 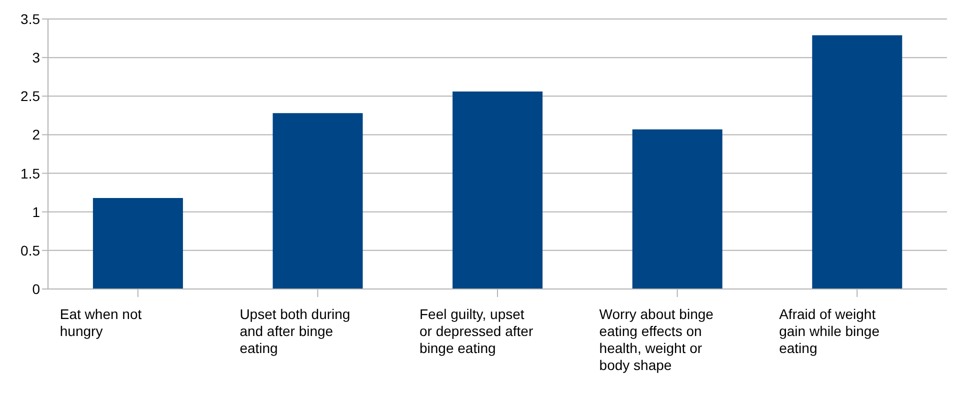 What do you see at coordinates (36, 58) in the screenshot?
I see `y-tick-label: 3` at bounding box center [36, 58].